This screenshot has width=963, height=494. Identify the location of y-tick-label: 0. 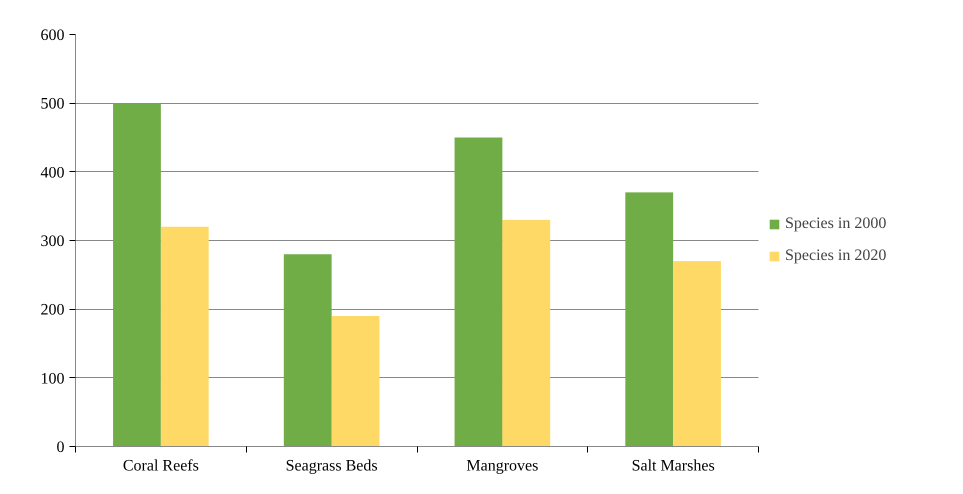
(60, 447).